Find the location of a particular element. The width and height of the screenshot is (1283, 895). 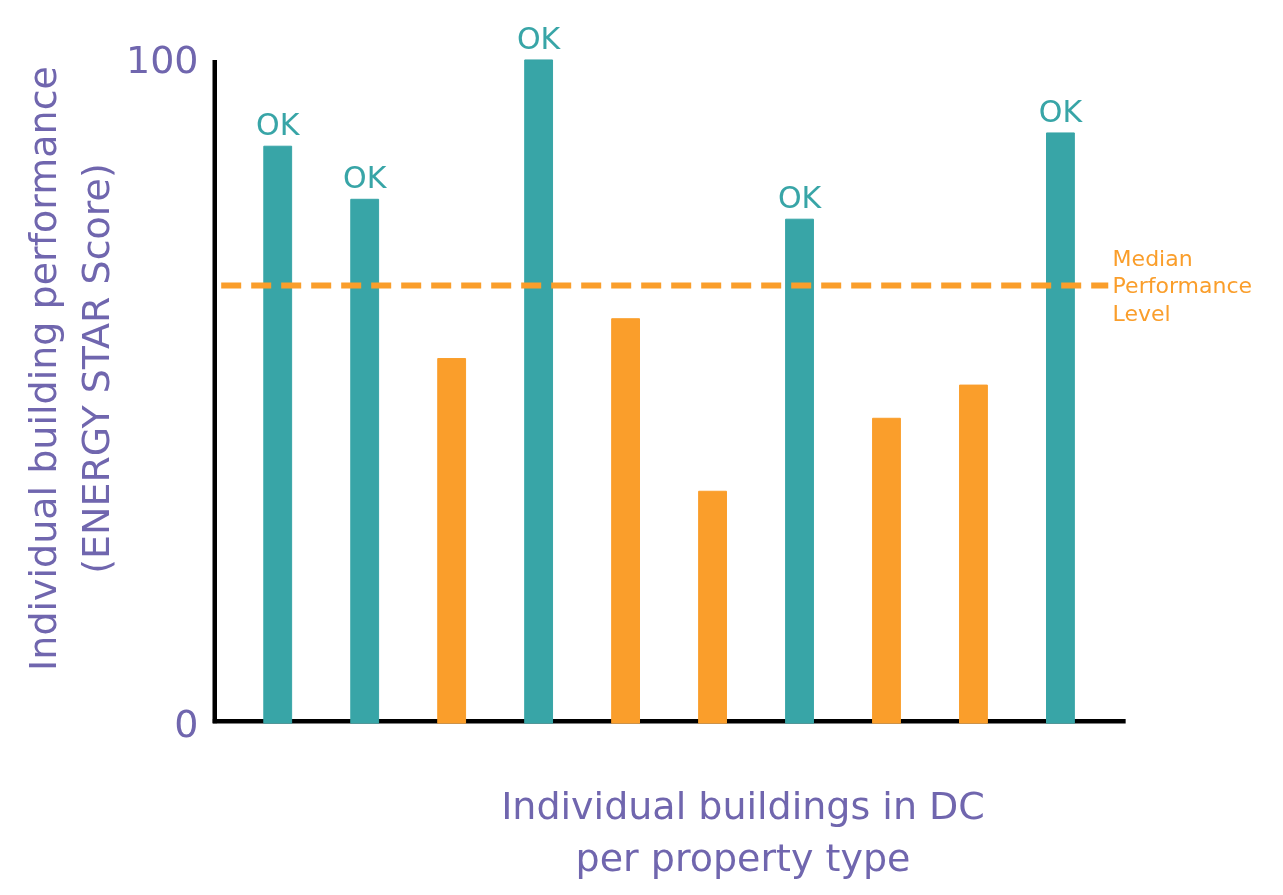

y-tick-label: 0 is located at coordinates (186, 724).